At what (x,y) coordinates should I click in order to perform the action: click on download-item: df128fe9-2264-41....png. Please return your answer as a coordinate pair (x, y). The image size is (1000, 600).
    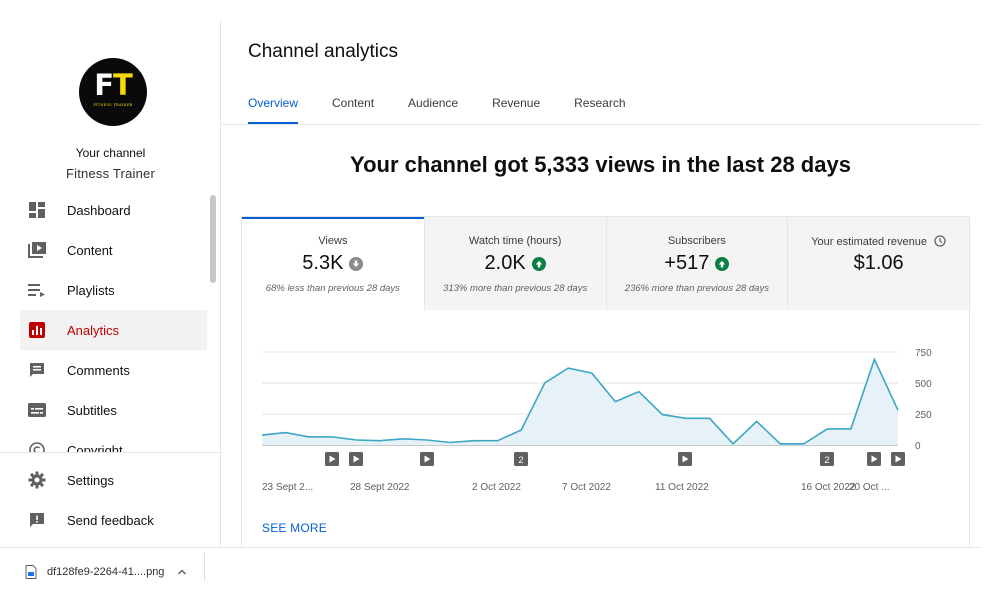
    Looking at the image, I should click on (112, 572).